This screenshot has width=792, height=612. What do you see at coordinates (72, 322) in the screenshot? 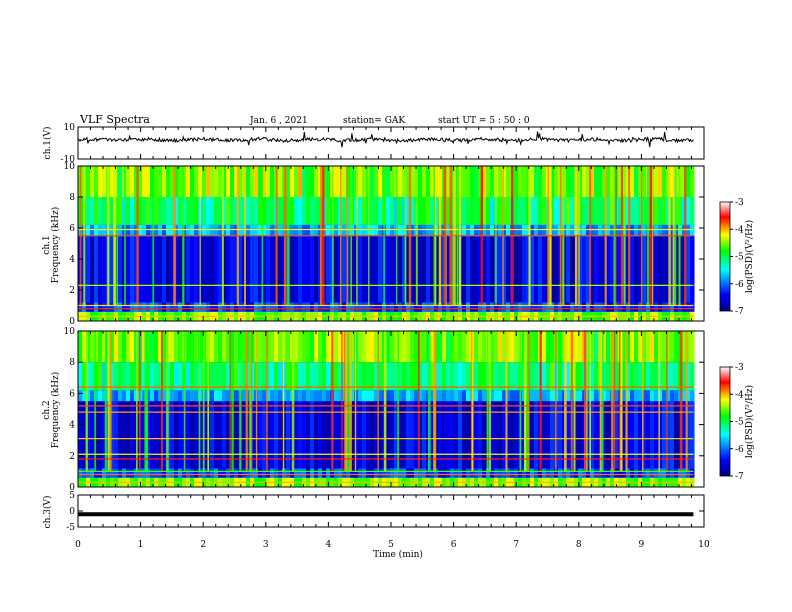
I see `y-tick-label: 0` at bounding box center [72, 322].